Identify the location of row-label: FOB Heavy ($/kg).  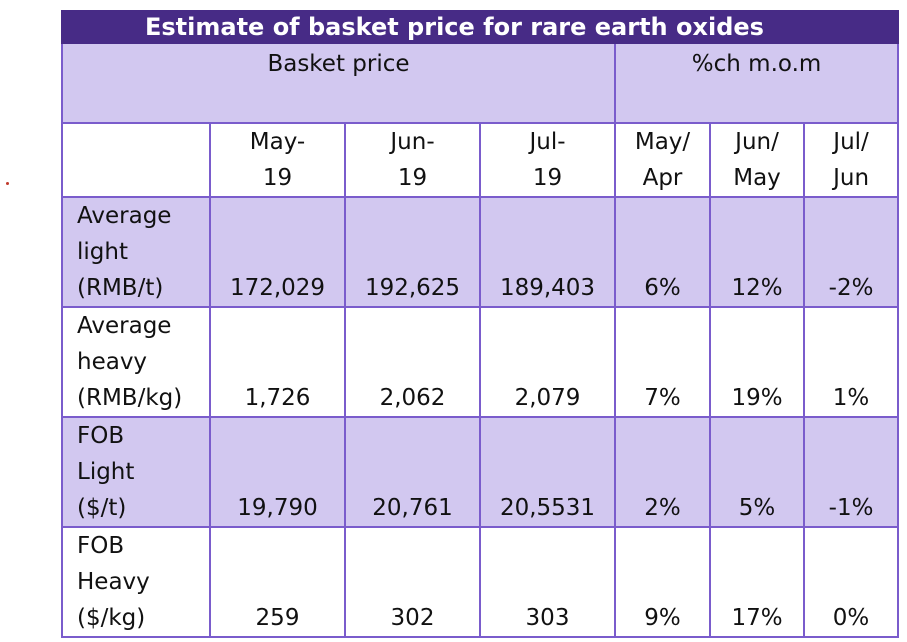
(136, 582).